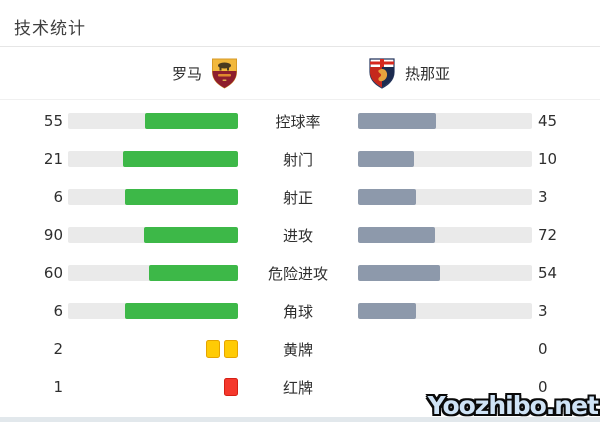 The image size is (600, 422). I want to click on stat-row: 2 黄牌 0, so click(300, 349).